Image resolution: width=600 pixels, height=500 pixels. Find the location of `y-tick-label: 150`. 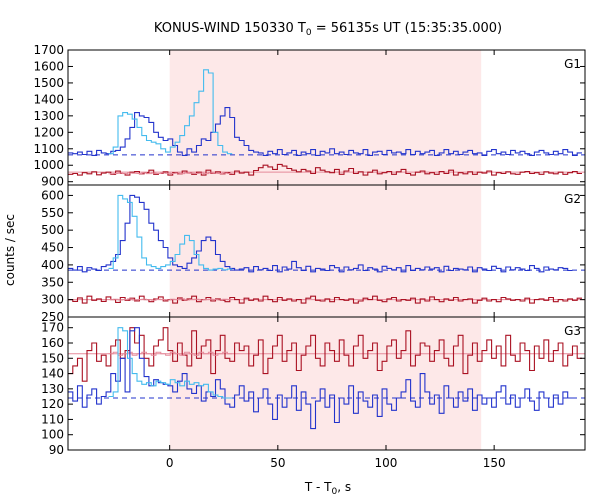

y-tick-label: 150 is located at coordinates (52, 358).